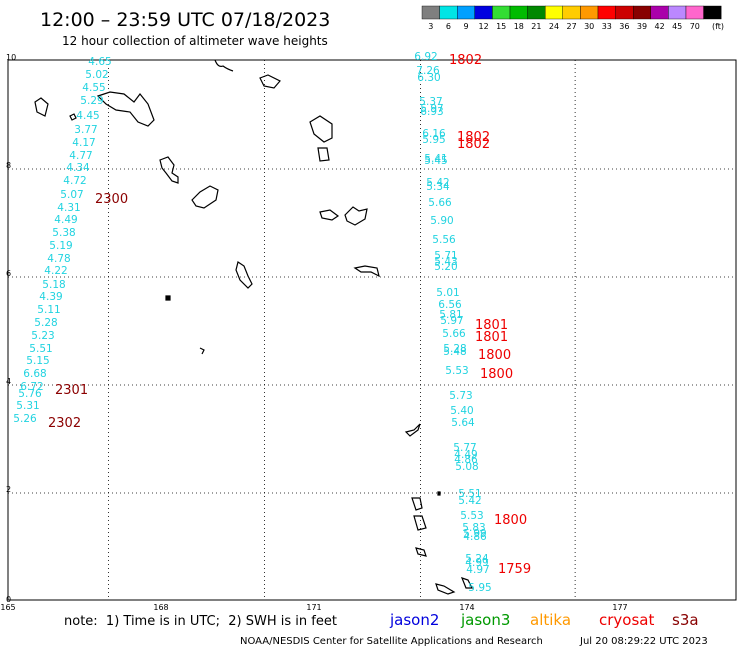  Describe the element at coordinates (93, 88) in the screenshot. I see `swh-reading: 4.55` at that location.